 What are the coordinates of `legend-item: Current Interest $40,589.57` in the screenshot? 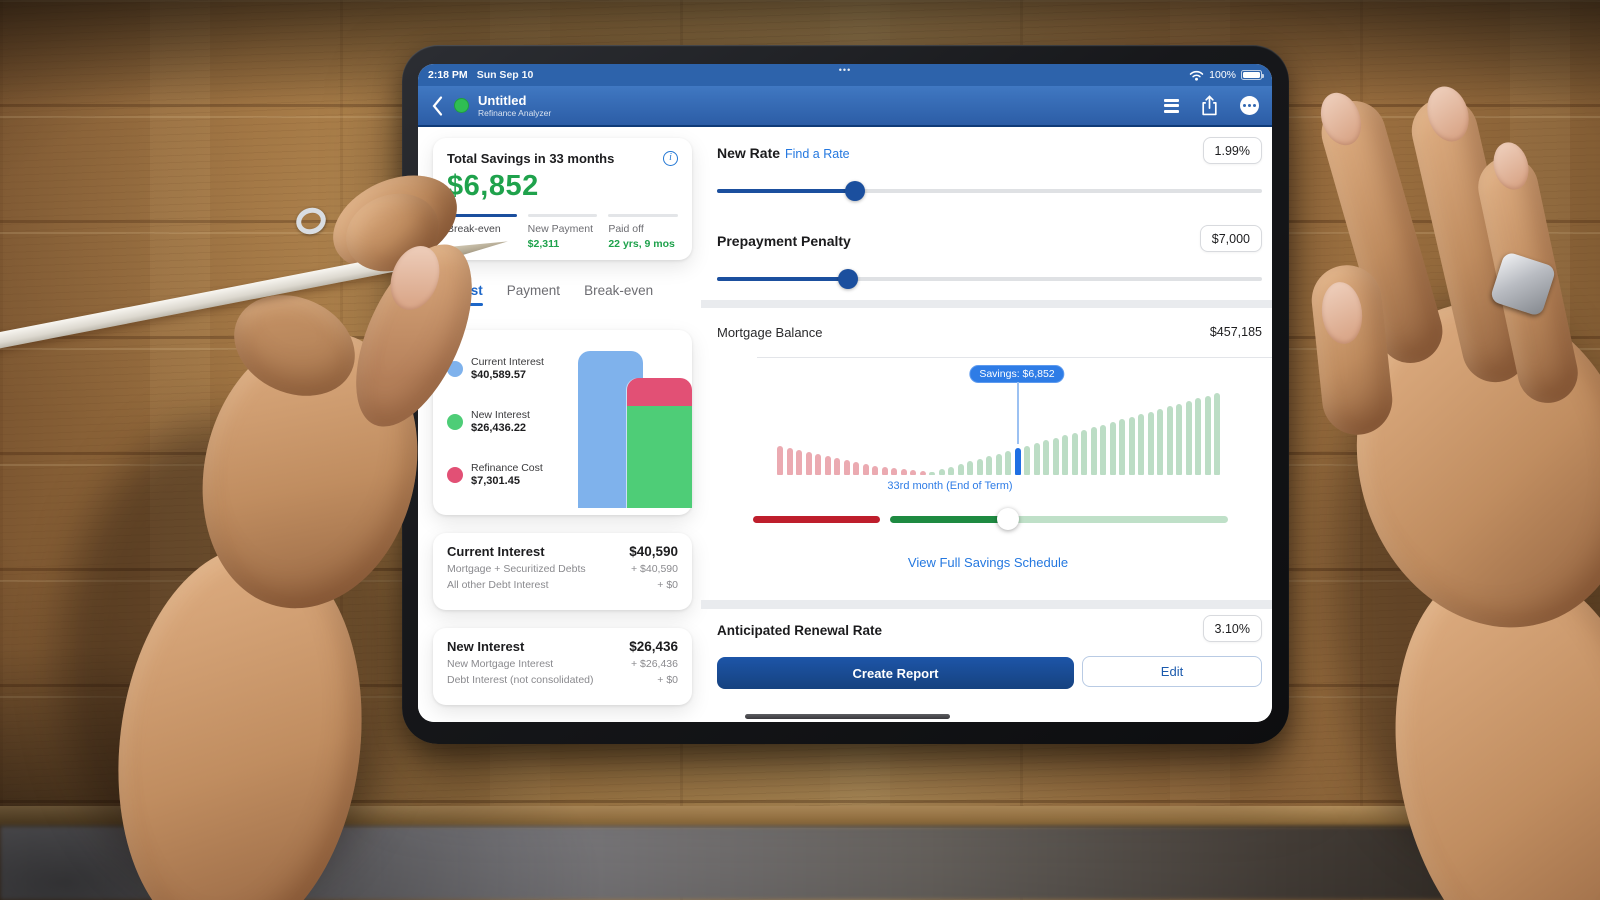 It's located at (495, 368).